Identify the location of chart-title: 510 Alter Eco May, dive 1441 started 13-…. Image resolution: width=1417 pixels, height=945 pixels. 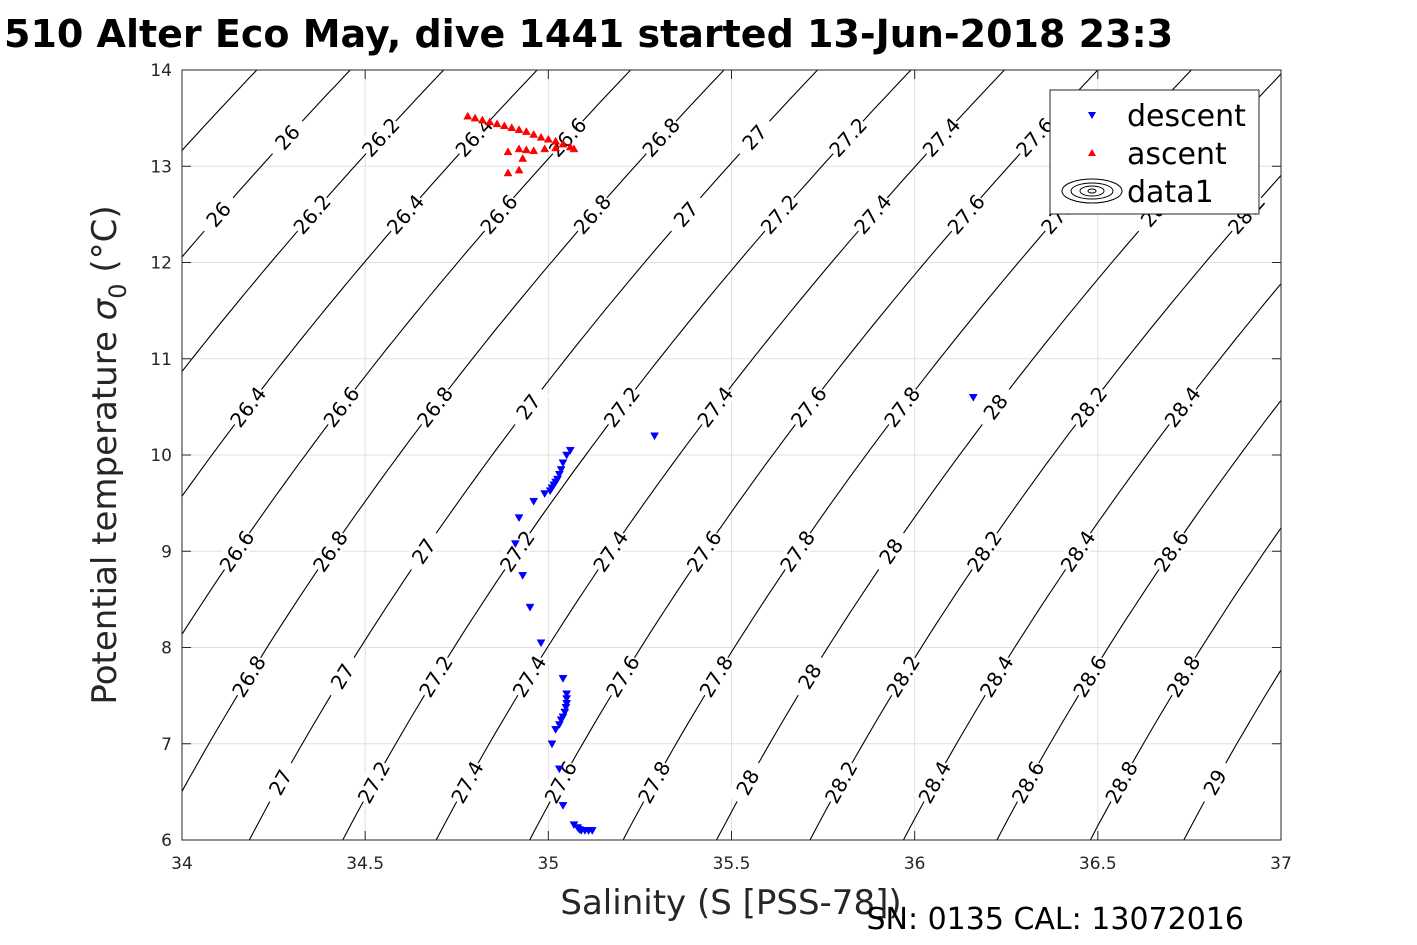
(588, 34).